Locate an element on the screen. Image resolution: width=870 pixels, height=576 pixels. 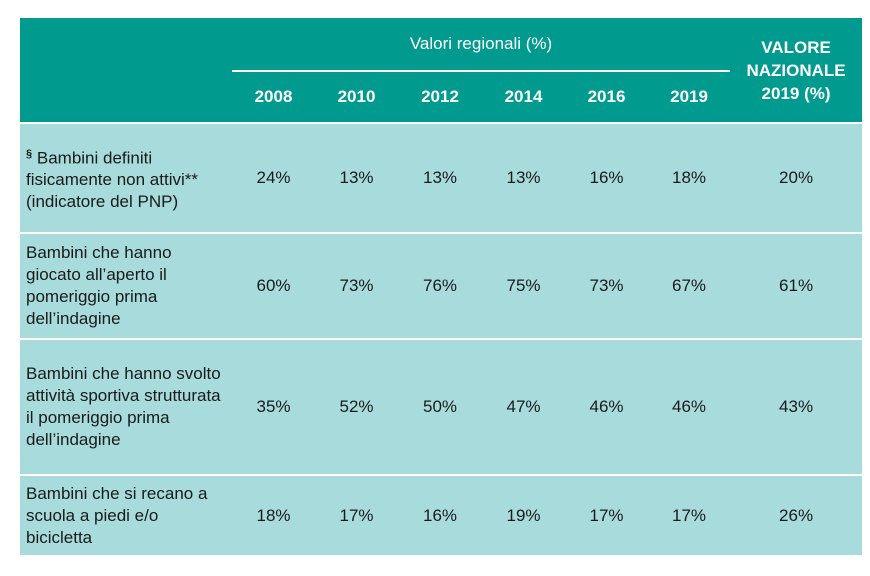
year-header: 2008 is located at coordinates (273, 97).